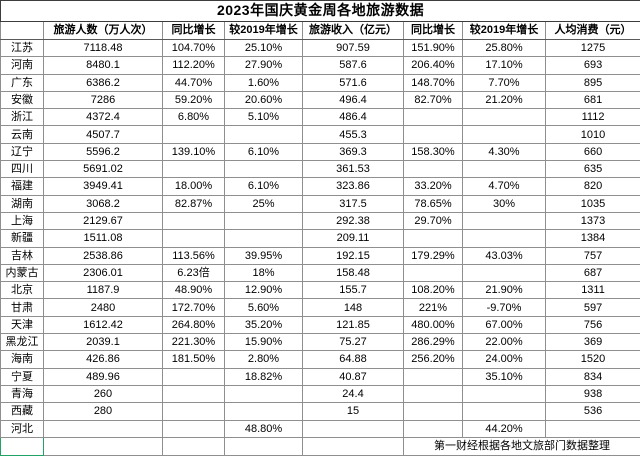 This screenshot has width=640, height=456. What do you see at coordinates (22, 307) in the screenshot?
I see `province-cell: 甘肃` at bounding box center [22, 307].